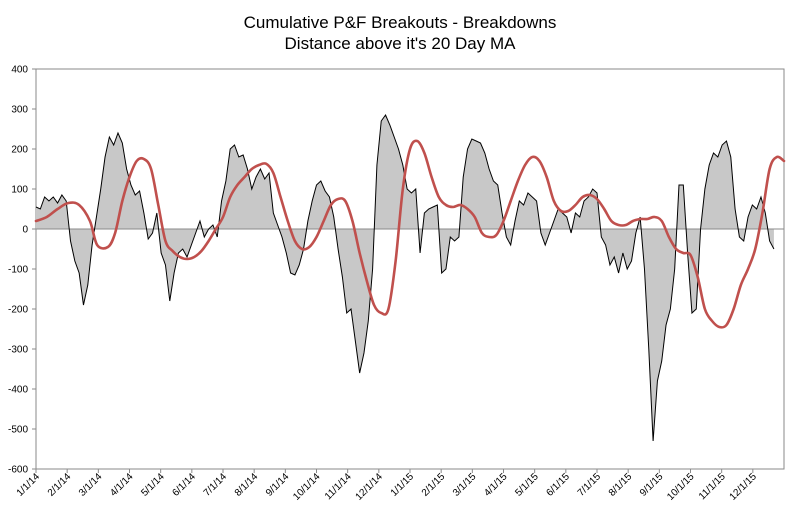 This screenshot has width=800, height=516. What do you see at coordinates (19, 190) in the screenshot?
I see `y-tick-label: 100` at bounding box center [19, 190].